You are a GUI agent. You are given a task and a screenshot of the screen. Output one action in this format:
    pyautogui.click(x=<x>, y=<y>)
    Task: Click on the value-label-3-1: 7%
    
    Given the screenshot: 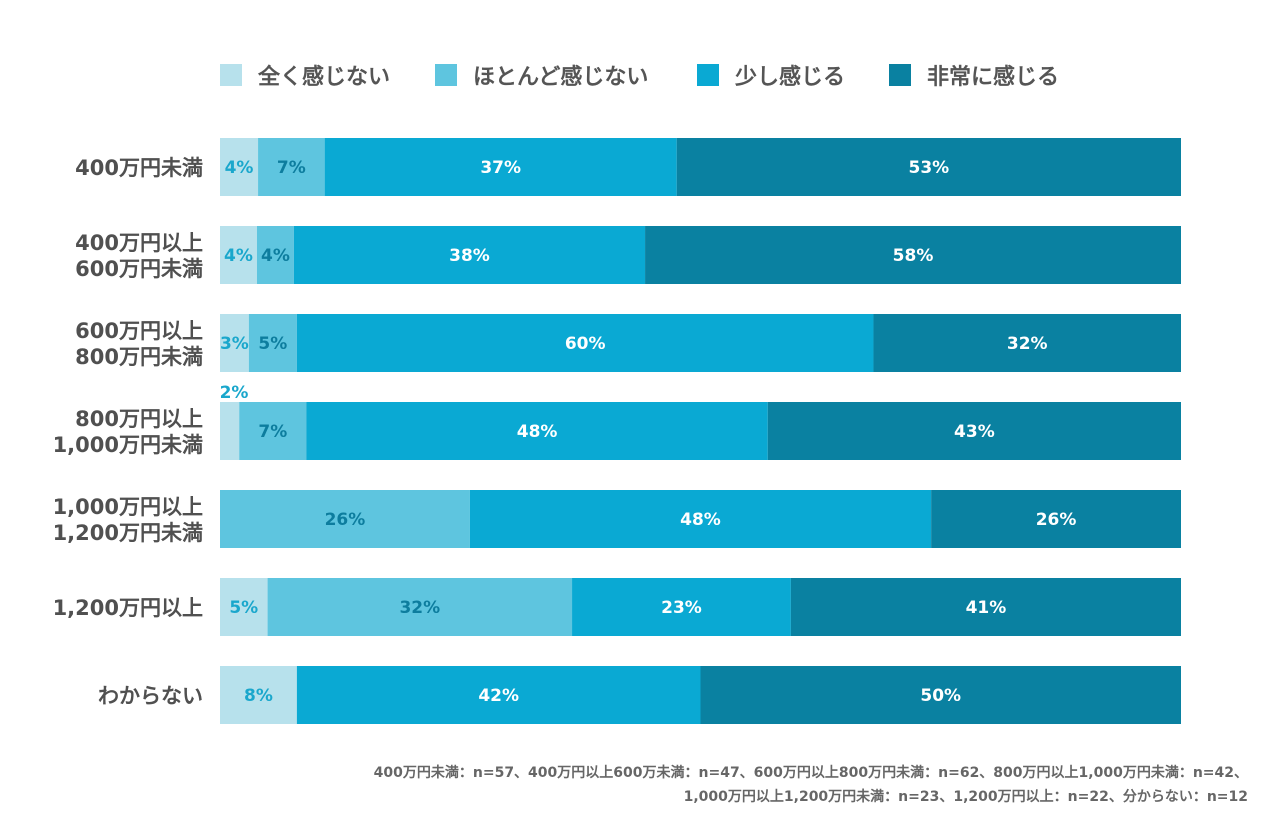 What is the action you would take?
    pyautogui.click(x=272, y=432)
    